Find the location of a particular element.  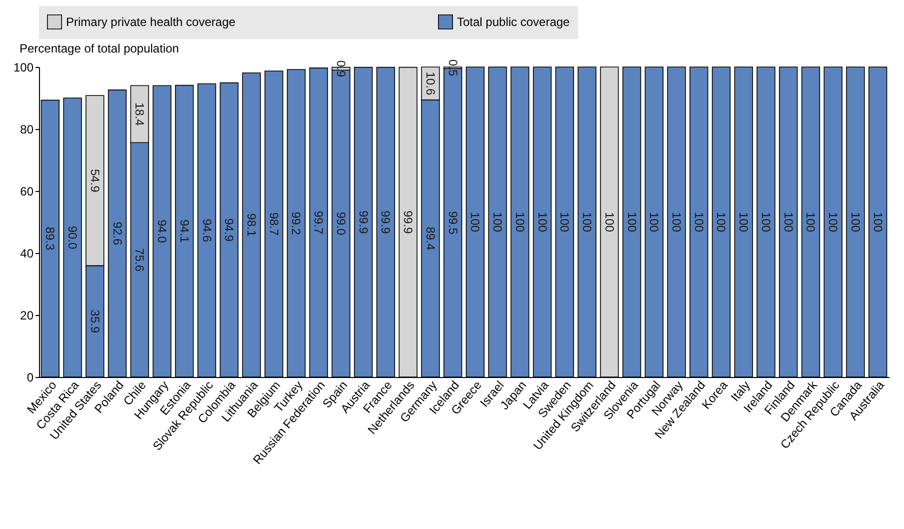

data-label: 99.5 is located at coordinates (453, 223).